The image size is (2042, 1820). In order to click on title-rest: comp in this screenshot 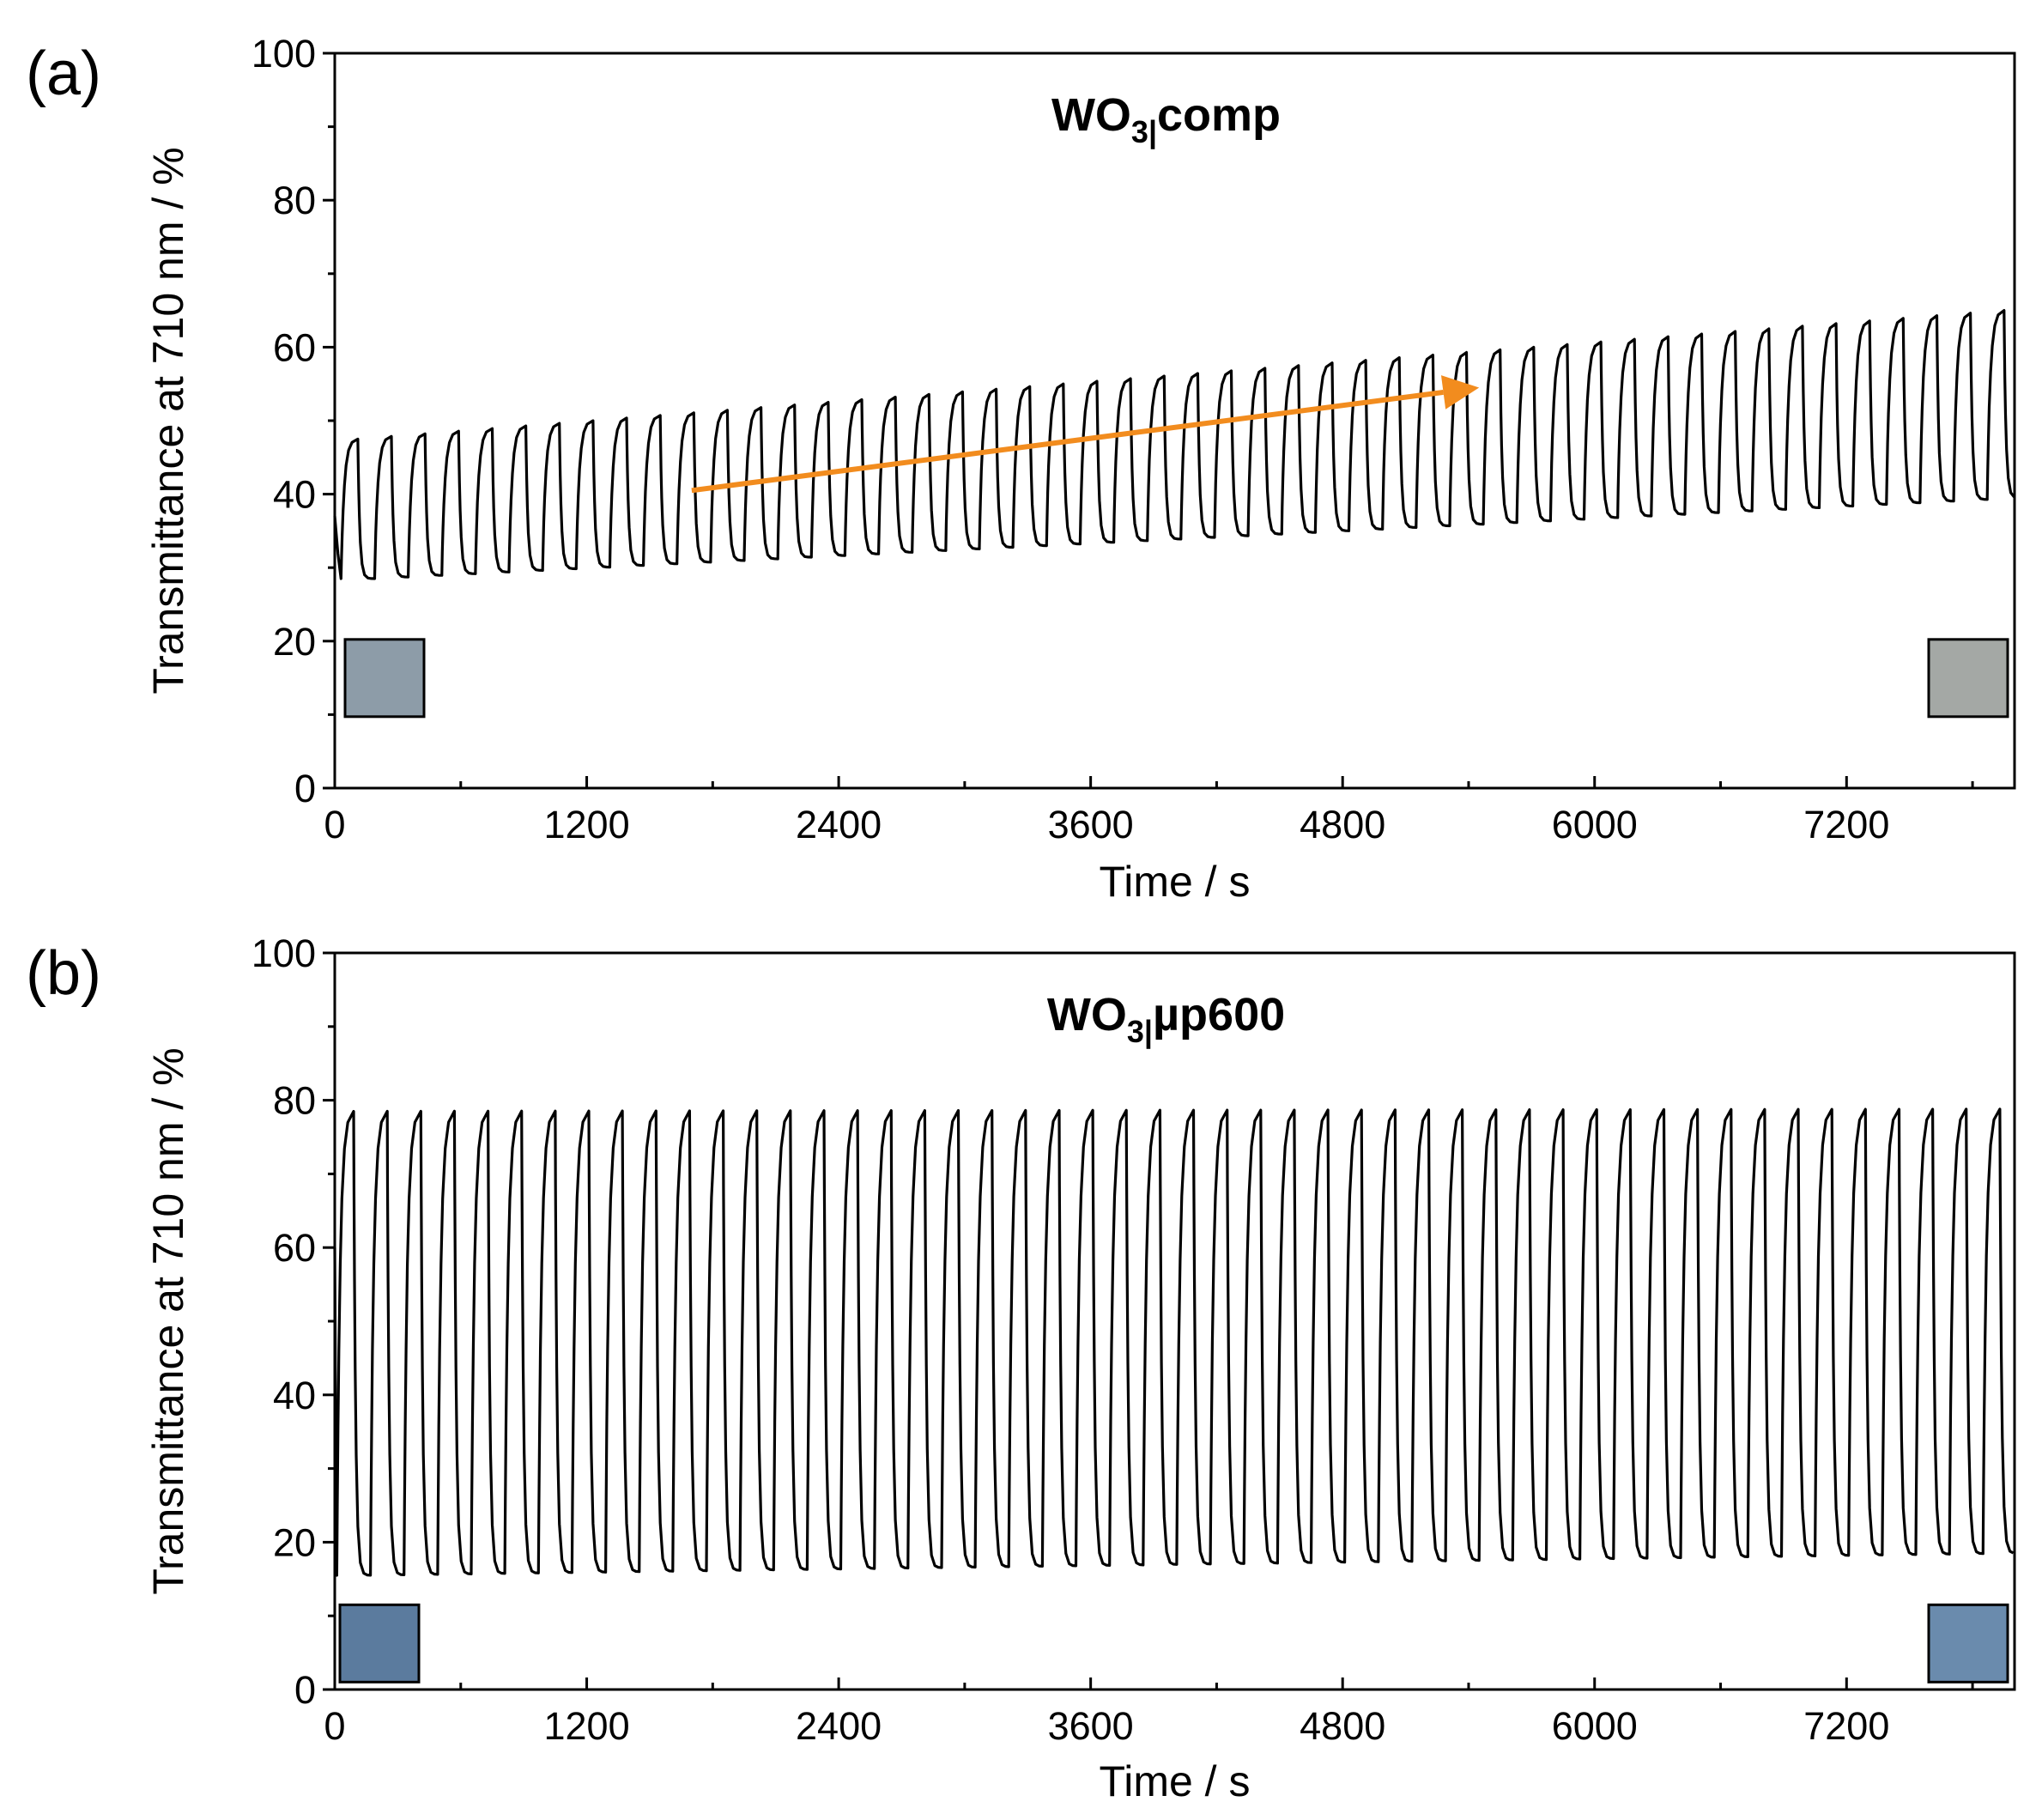, I will do `click(1219, 115)`.